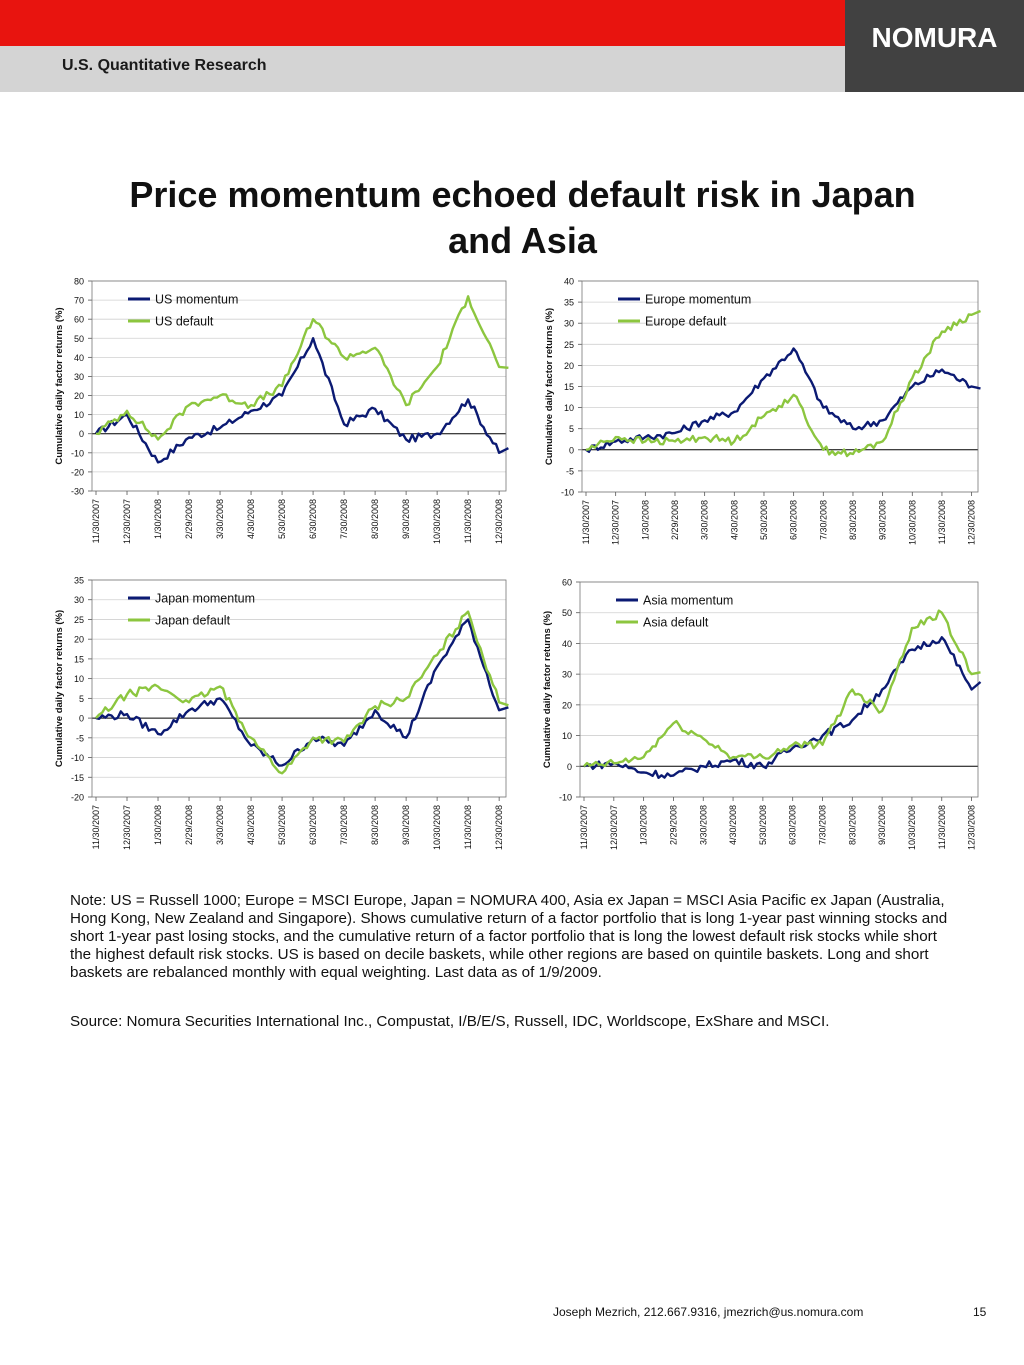 The height and width of the screenshot is (1365, 1024). What do you see at coordinates (184, 322) in the screenshot?
I see `legend-label: US default` at bounding box center [184, 322].